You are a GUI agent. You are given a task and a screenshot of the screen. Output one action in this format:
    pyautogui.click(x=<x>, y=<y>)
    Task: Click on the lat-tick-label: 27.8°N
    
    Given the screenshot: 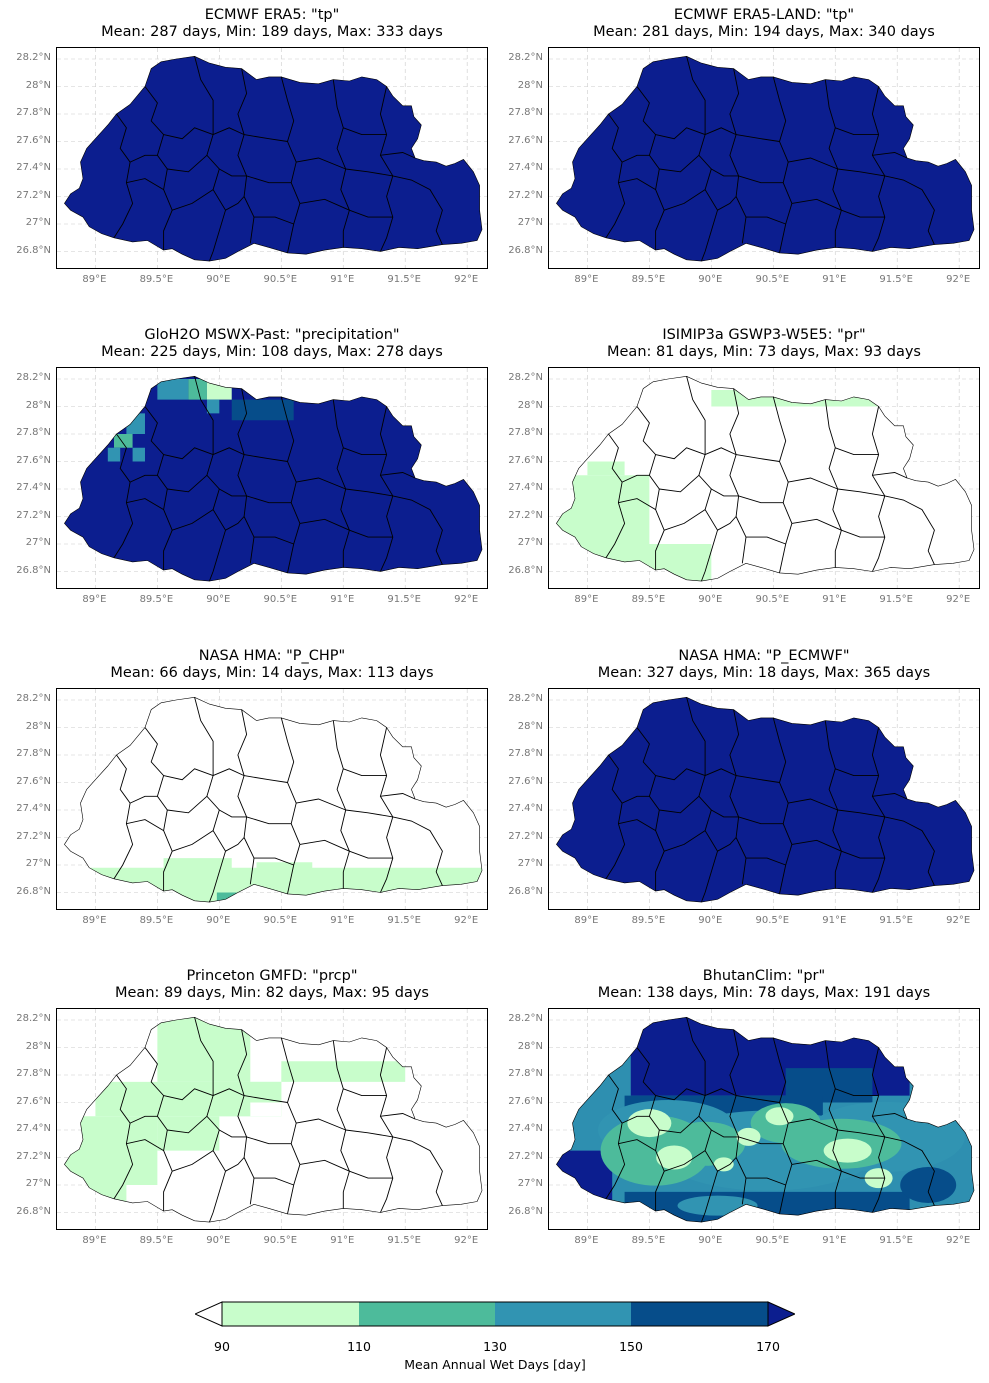 What is the action you would take?
    pyautogui.click(x=33, y=432)
    